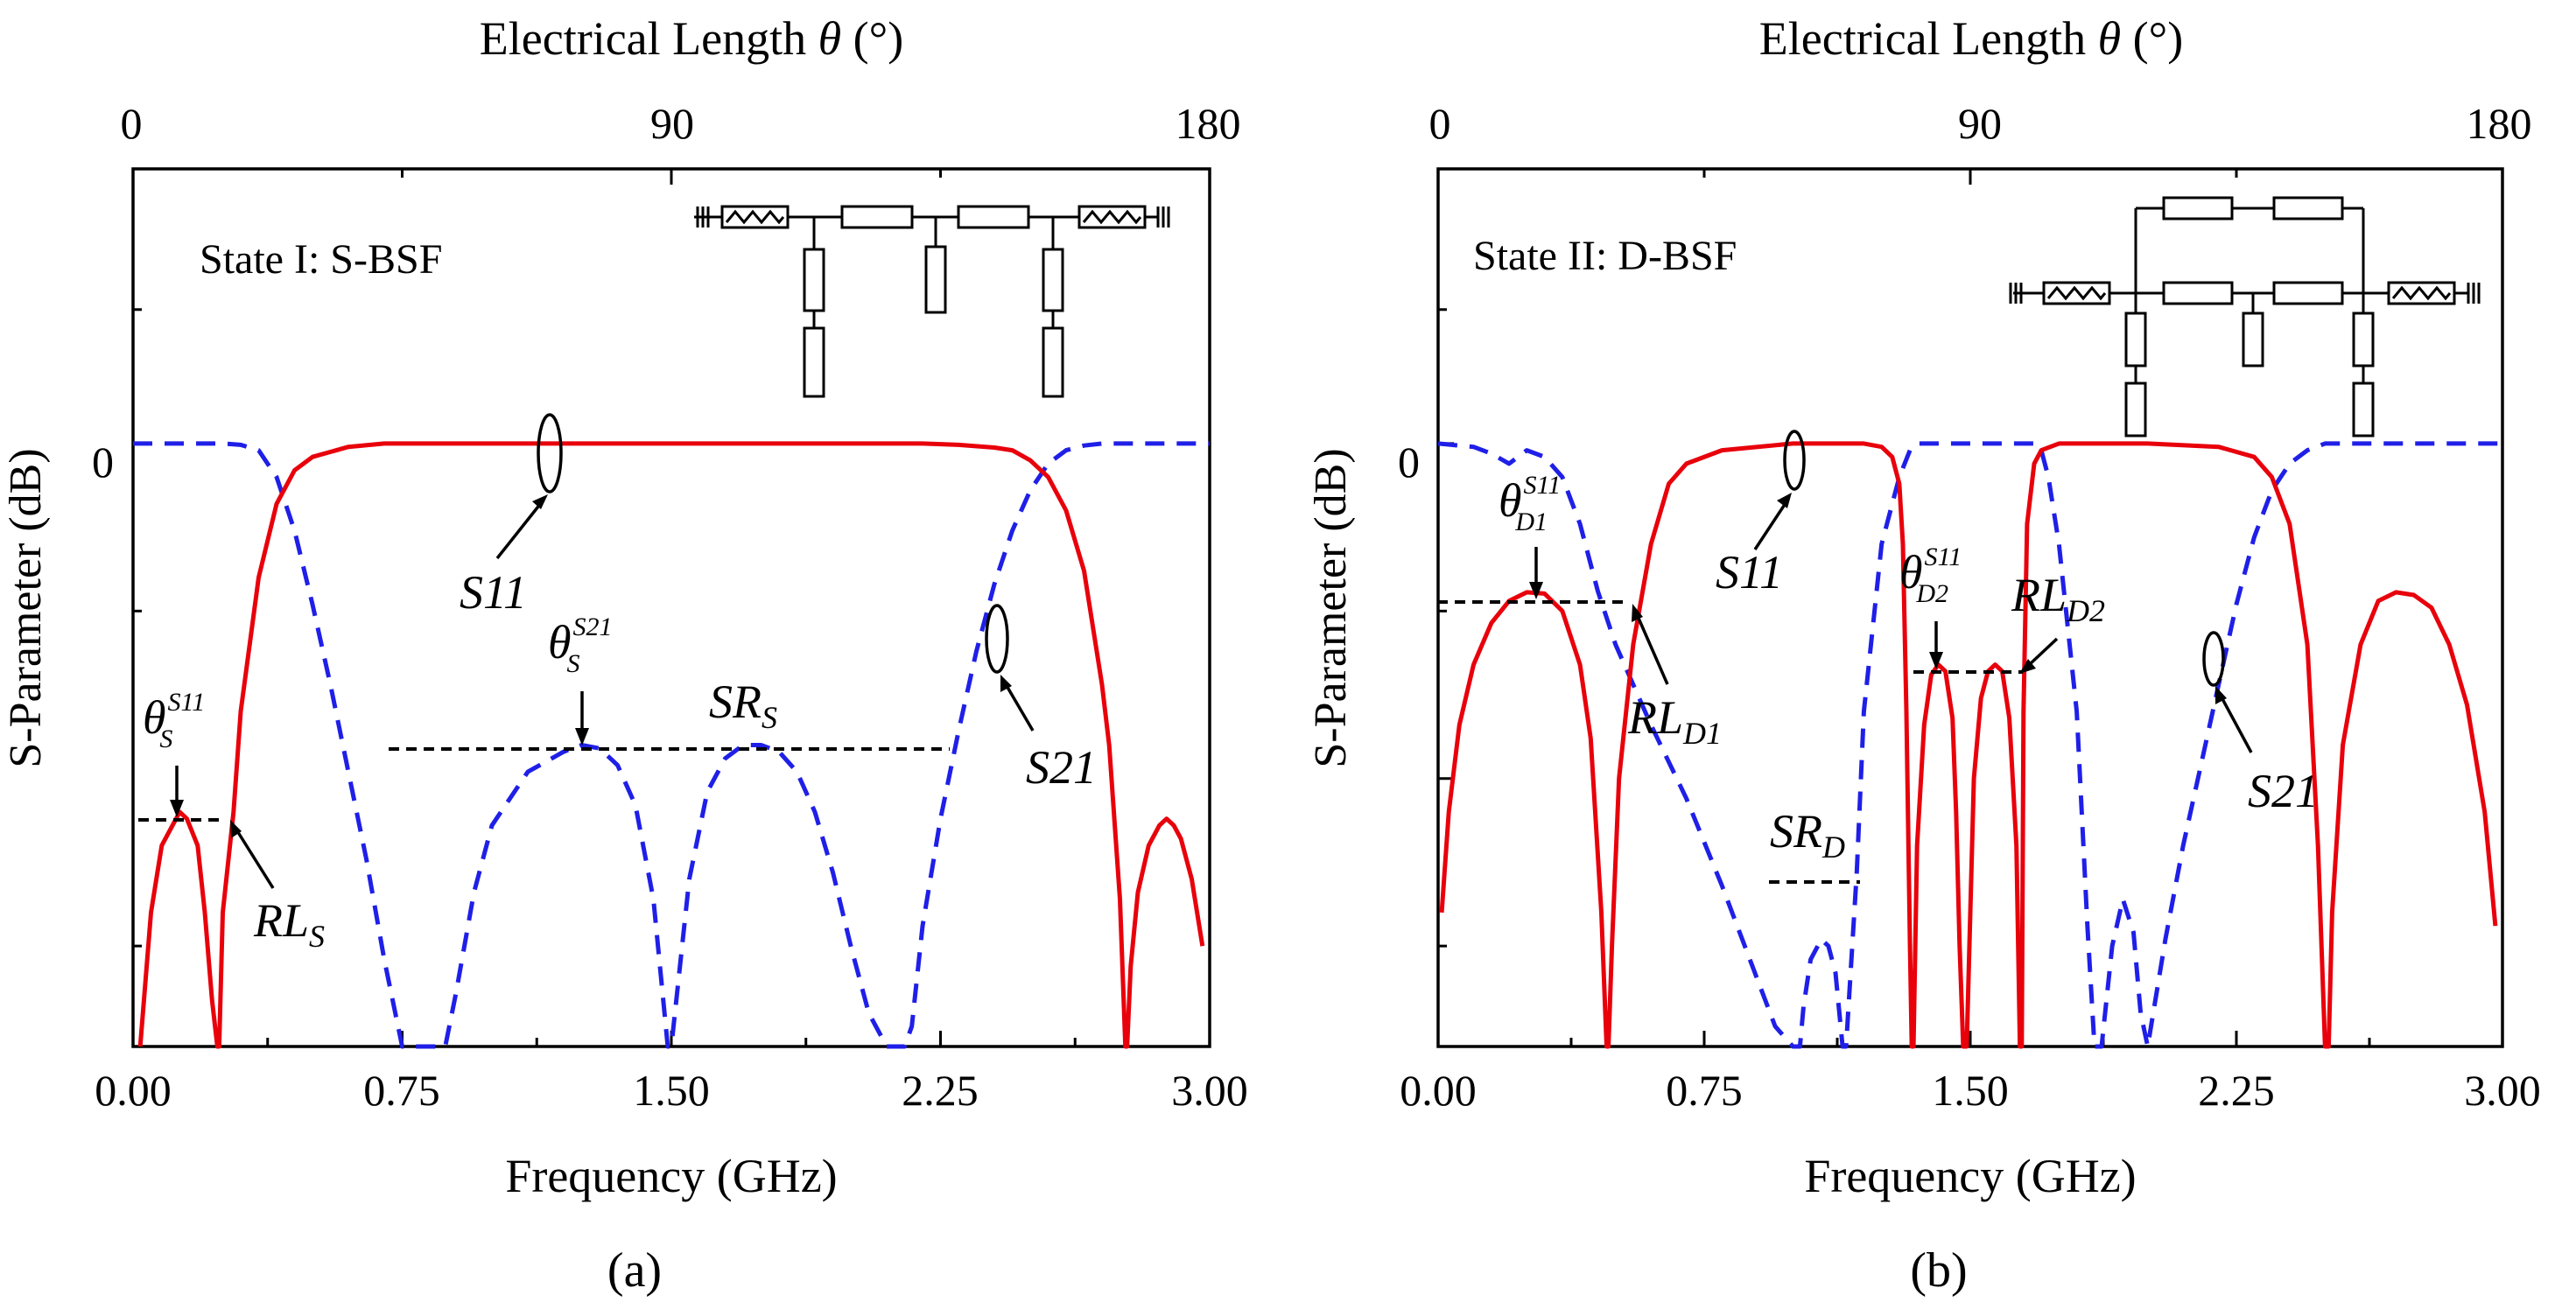 The height and width of the screenshot is (1309, 2576). Describe the element at coordinates (1770, 526) in the screenshot. I see `s11-arrow-b` at that location.